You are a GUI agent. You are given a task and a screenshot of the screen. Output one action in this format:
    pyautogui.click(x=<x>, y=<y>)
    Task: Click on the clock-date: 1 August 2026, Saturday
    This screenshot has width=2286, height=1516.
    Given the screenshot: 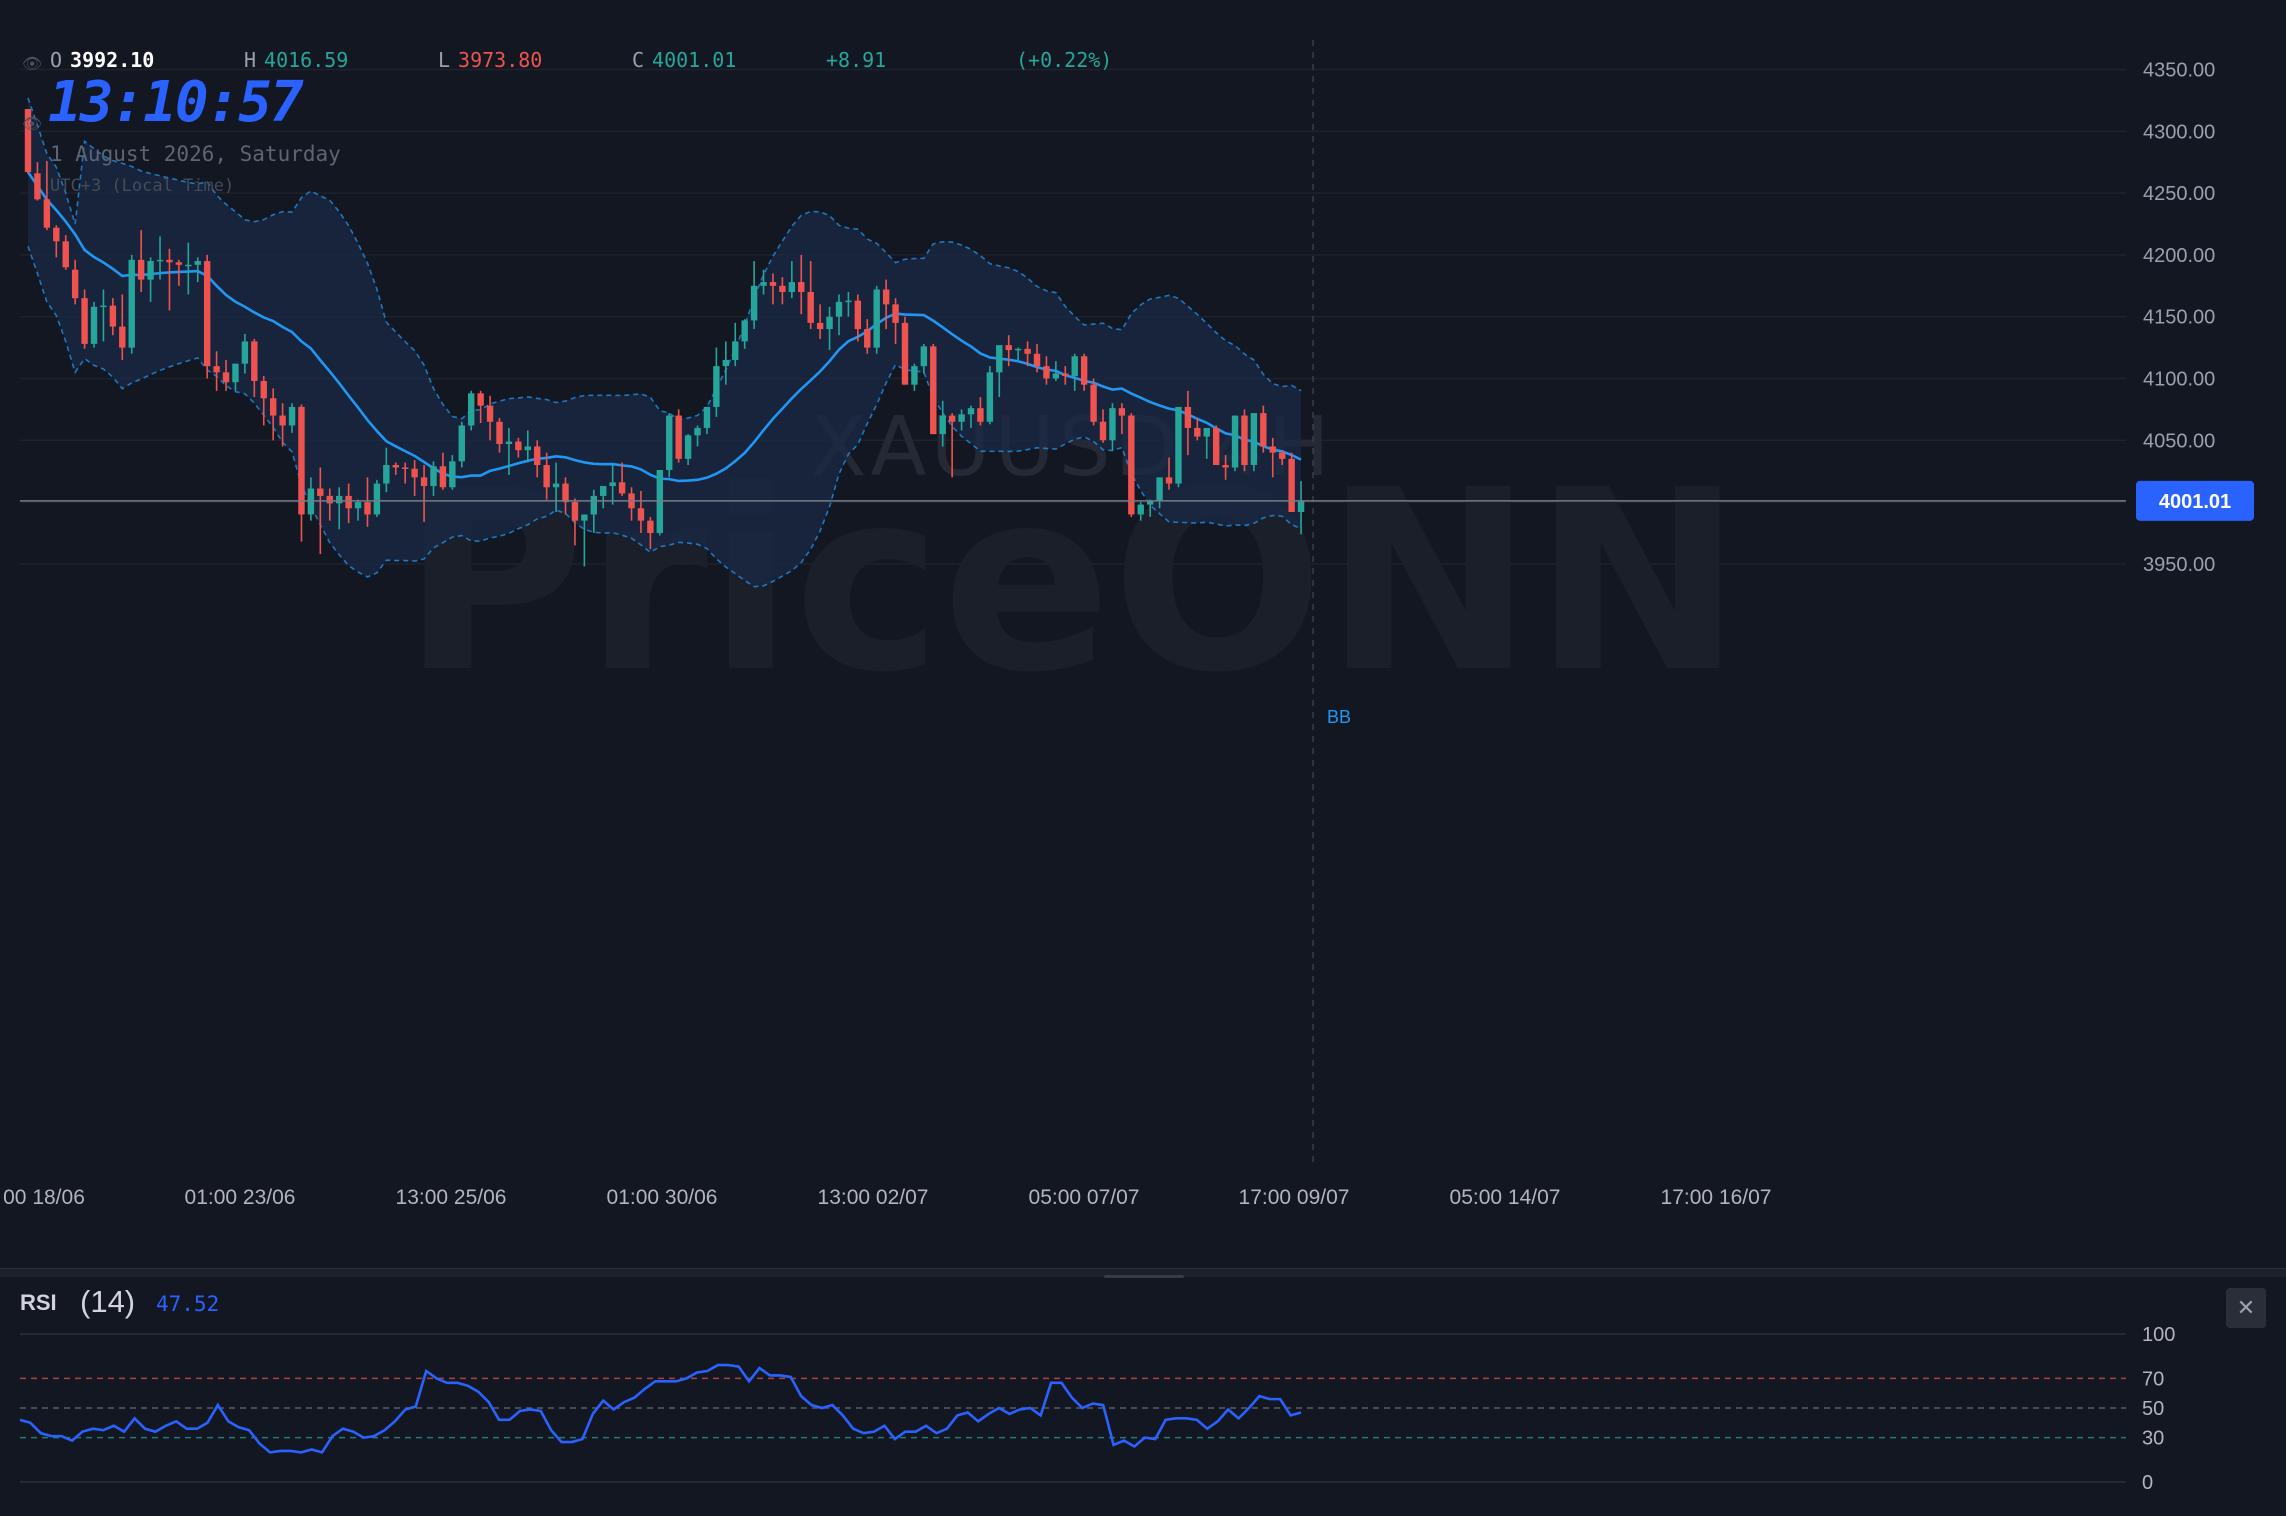 What is the action you would take?
    pyautogui.click(x=195, y=154)
    